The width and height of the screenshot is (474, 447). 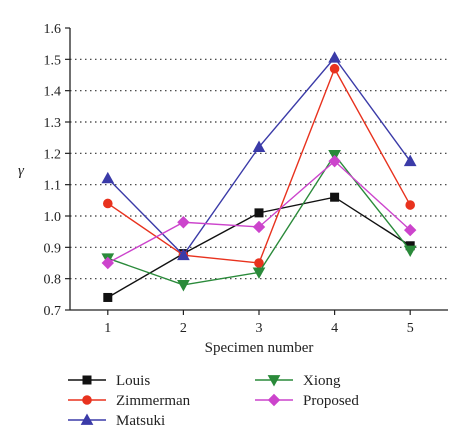 What do you see at coordinates (53, 154) in the screenshot?
I see `y-tick-label-5: 1.2` at bounding box center [53, 154].